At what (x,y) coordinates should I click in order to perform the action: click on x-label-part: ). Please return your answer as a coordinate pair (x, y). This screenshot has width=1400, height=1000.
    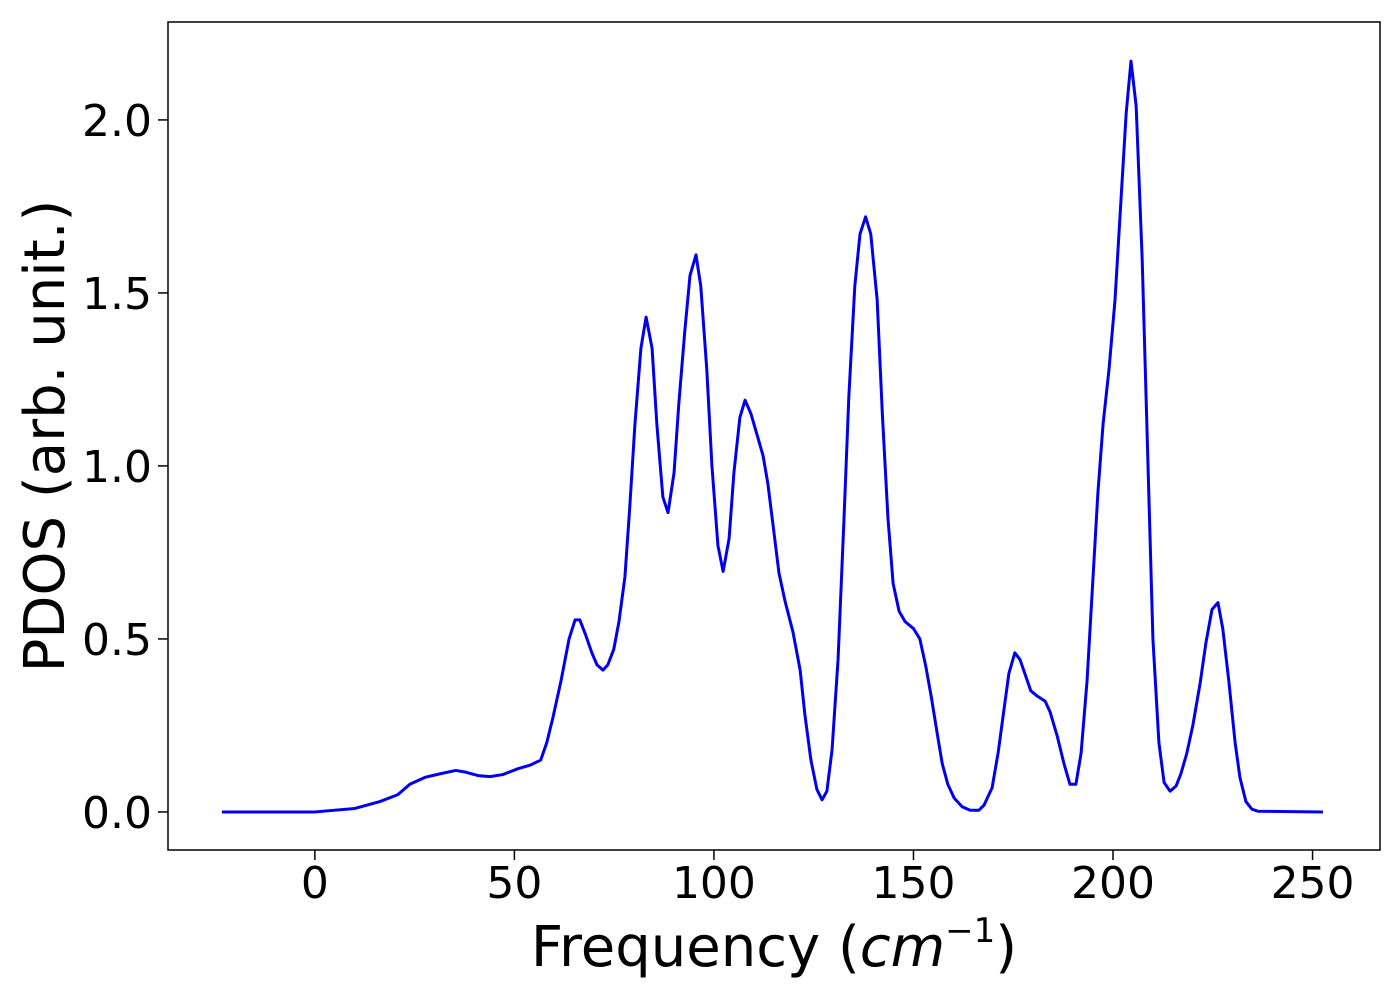
    Looking at the image, I should click on (1006, 947).